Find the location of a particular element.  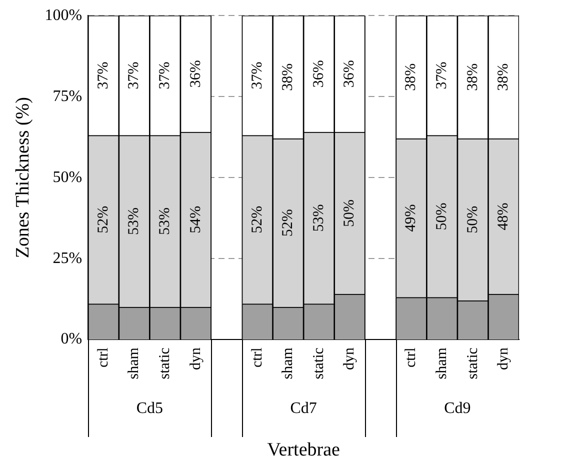

y-tick-label: 75% is located at coordinates (67, 96).